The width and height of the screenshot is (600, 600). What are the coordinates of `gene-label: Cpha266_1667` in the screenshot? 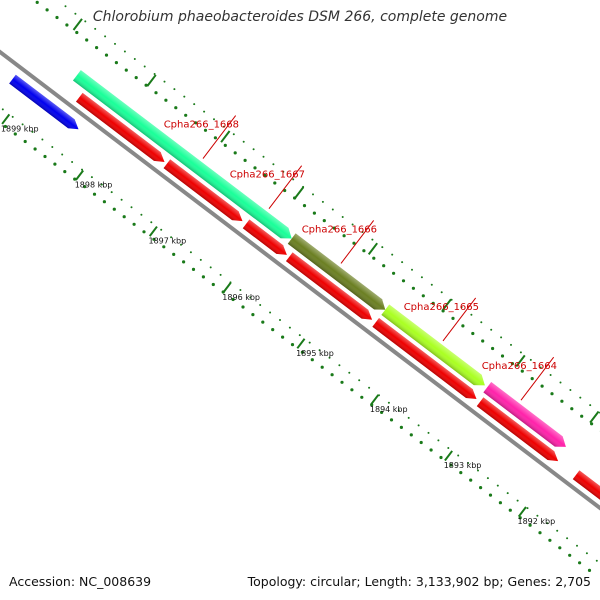 It's located at (267, 175).